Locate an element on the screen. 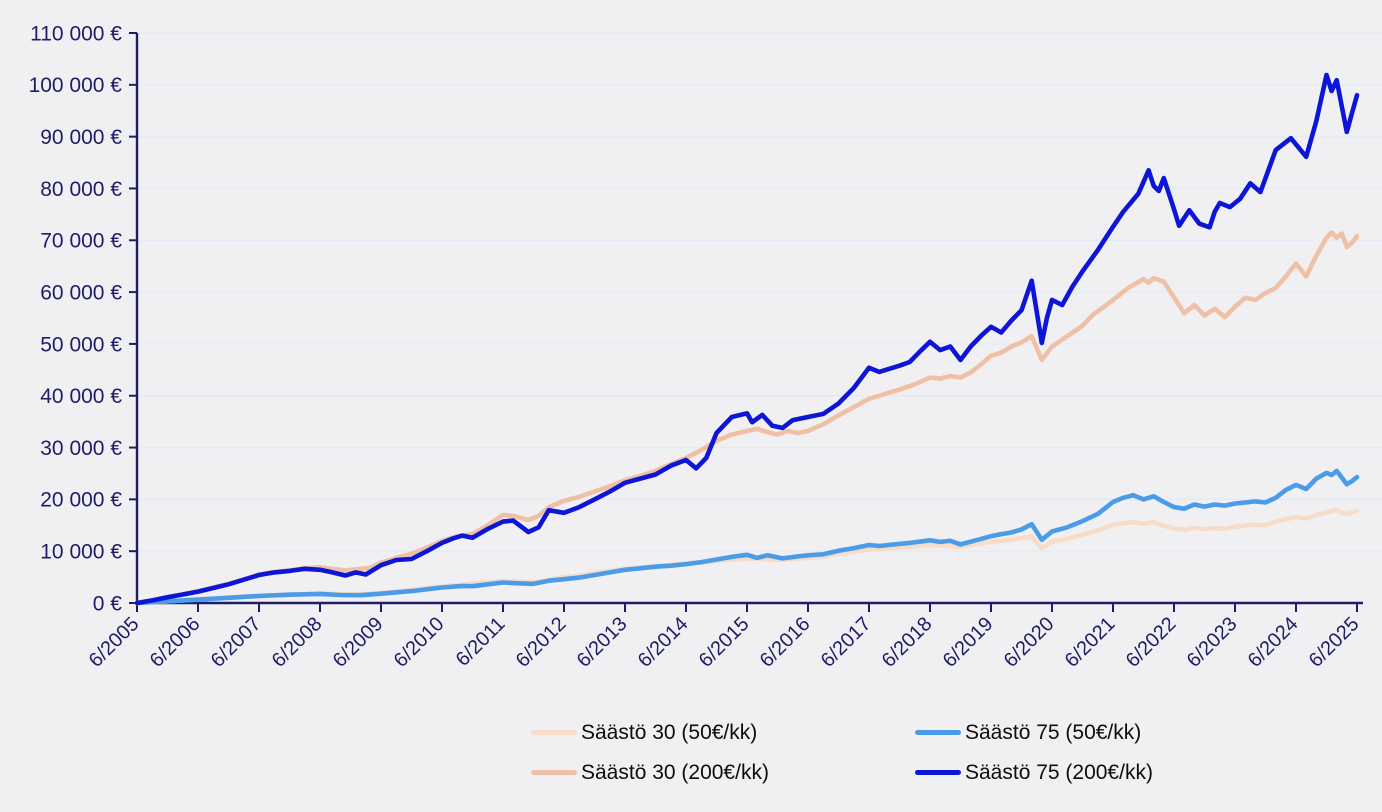  x-axis-tick-label: 6/2022 is located at coordinates (1151, 642).